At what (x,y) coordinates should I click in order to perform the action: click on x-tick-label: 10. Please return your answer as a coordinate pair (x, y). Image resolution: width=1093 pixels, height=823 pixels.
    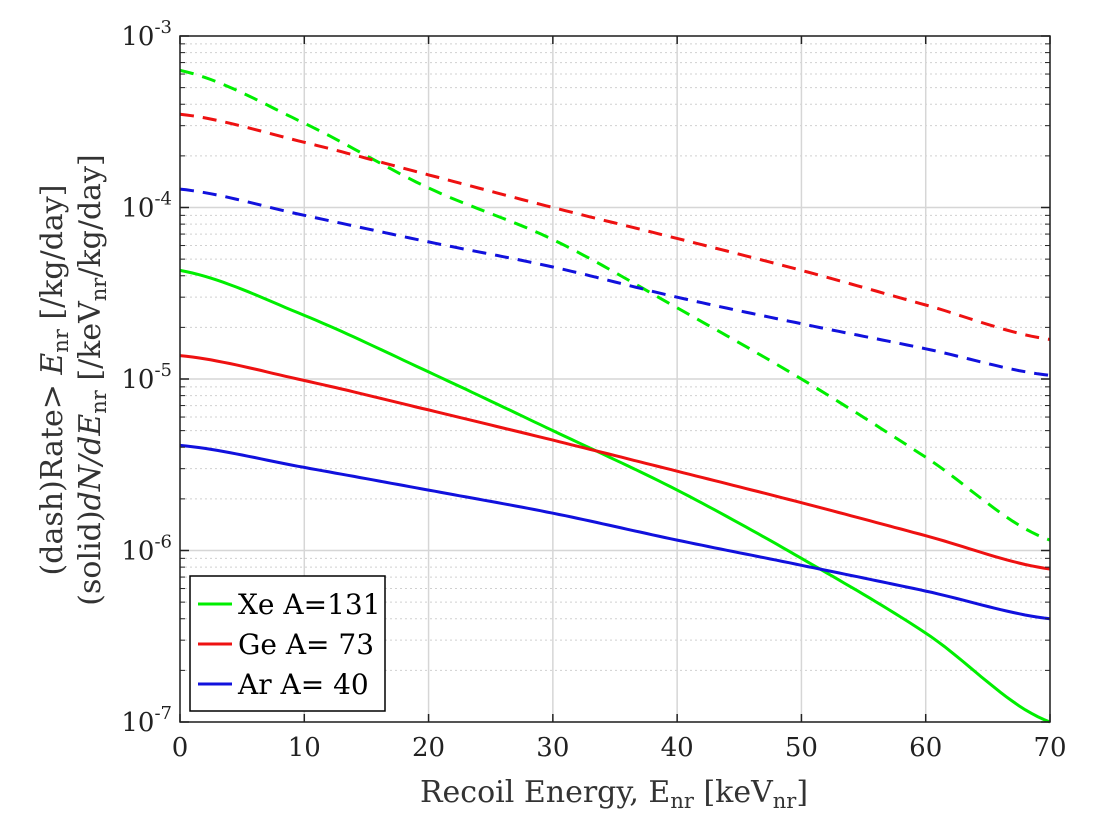
    Looking at the image, I should click on (304, 748).